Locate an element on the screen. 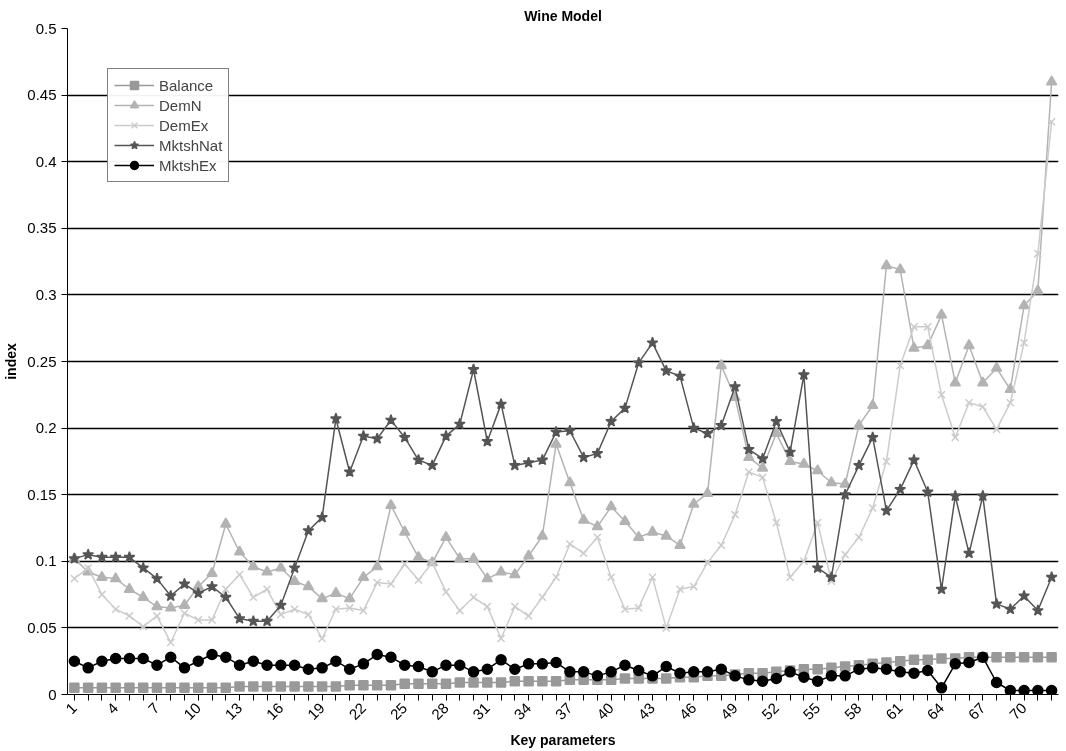 The height and width of the screenshot is (751, 1066). x-tick-label: 7 is located at coordinates (153, 708).